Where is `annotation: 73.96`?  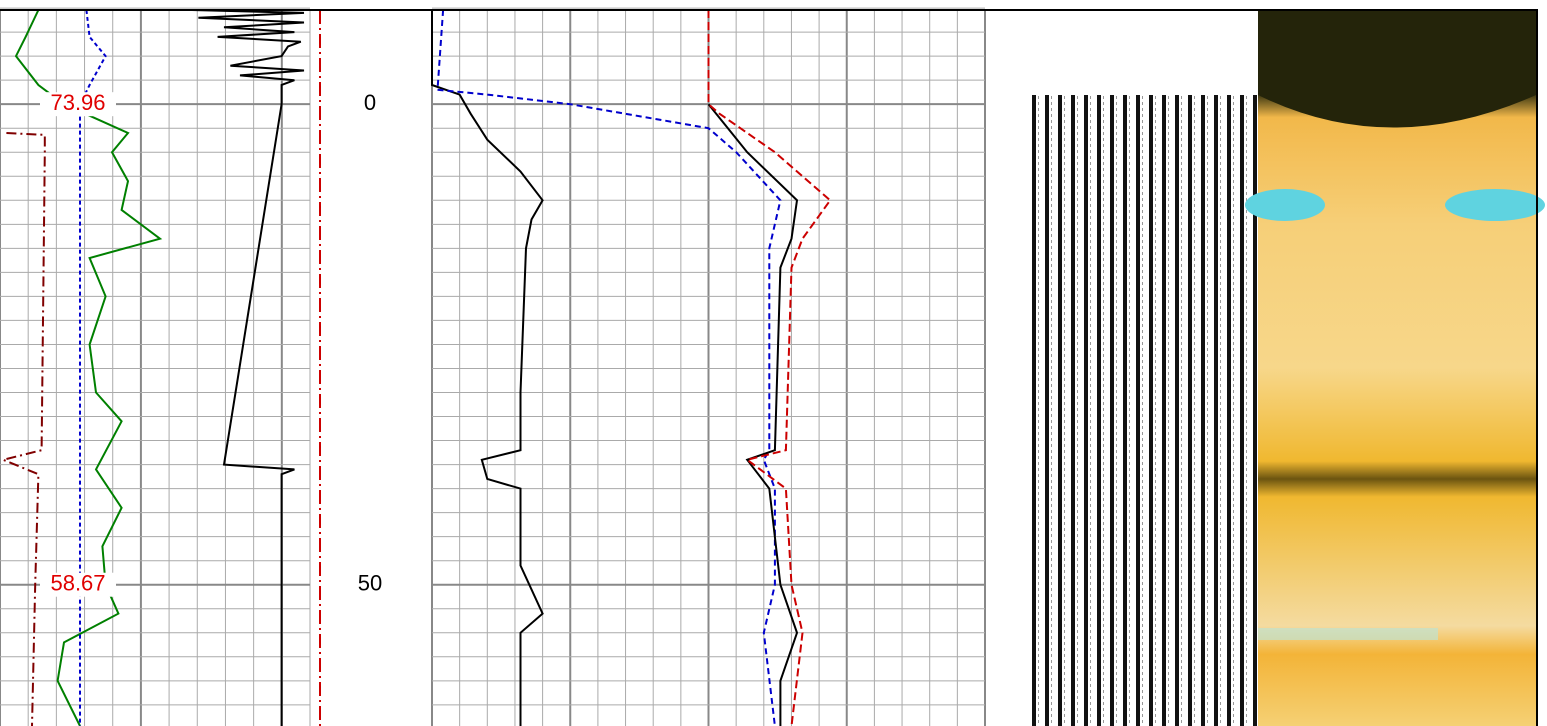
annotation: 73.96 is located at coordinates (77, 102).